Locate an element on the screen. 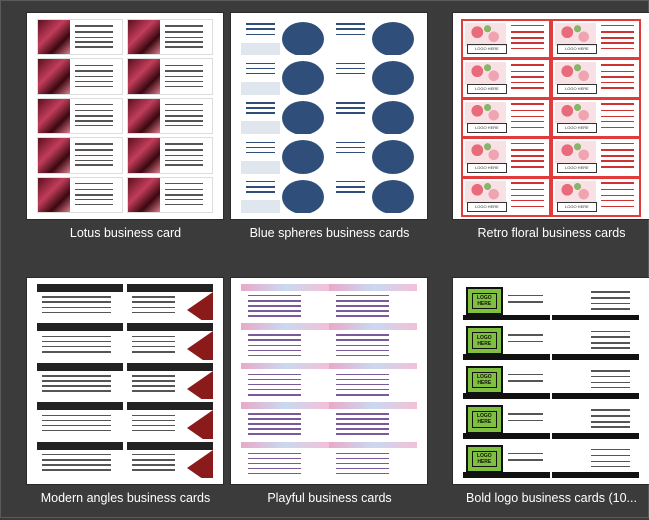 The width and height of the screenshot is (649, 520). angle-shape is located at coordinates (200, 463).